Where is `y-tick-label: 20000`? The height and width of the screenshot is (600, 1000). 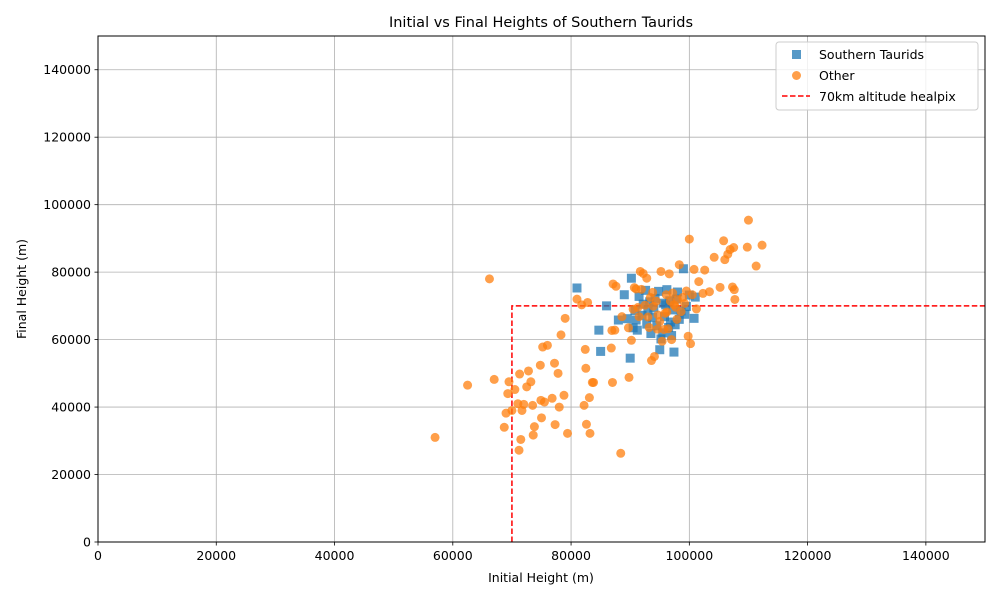 y-tick-label: 20000 is located at coordinates (71, 474).